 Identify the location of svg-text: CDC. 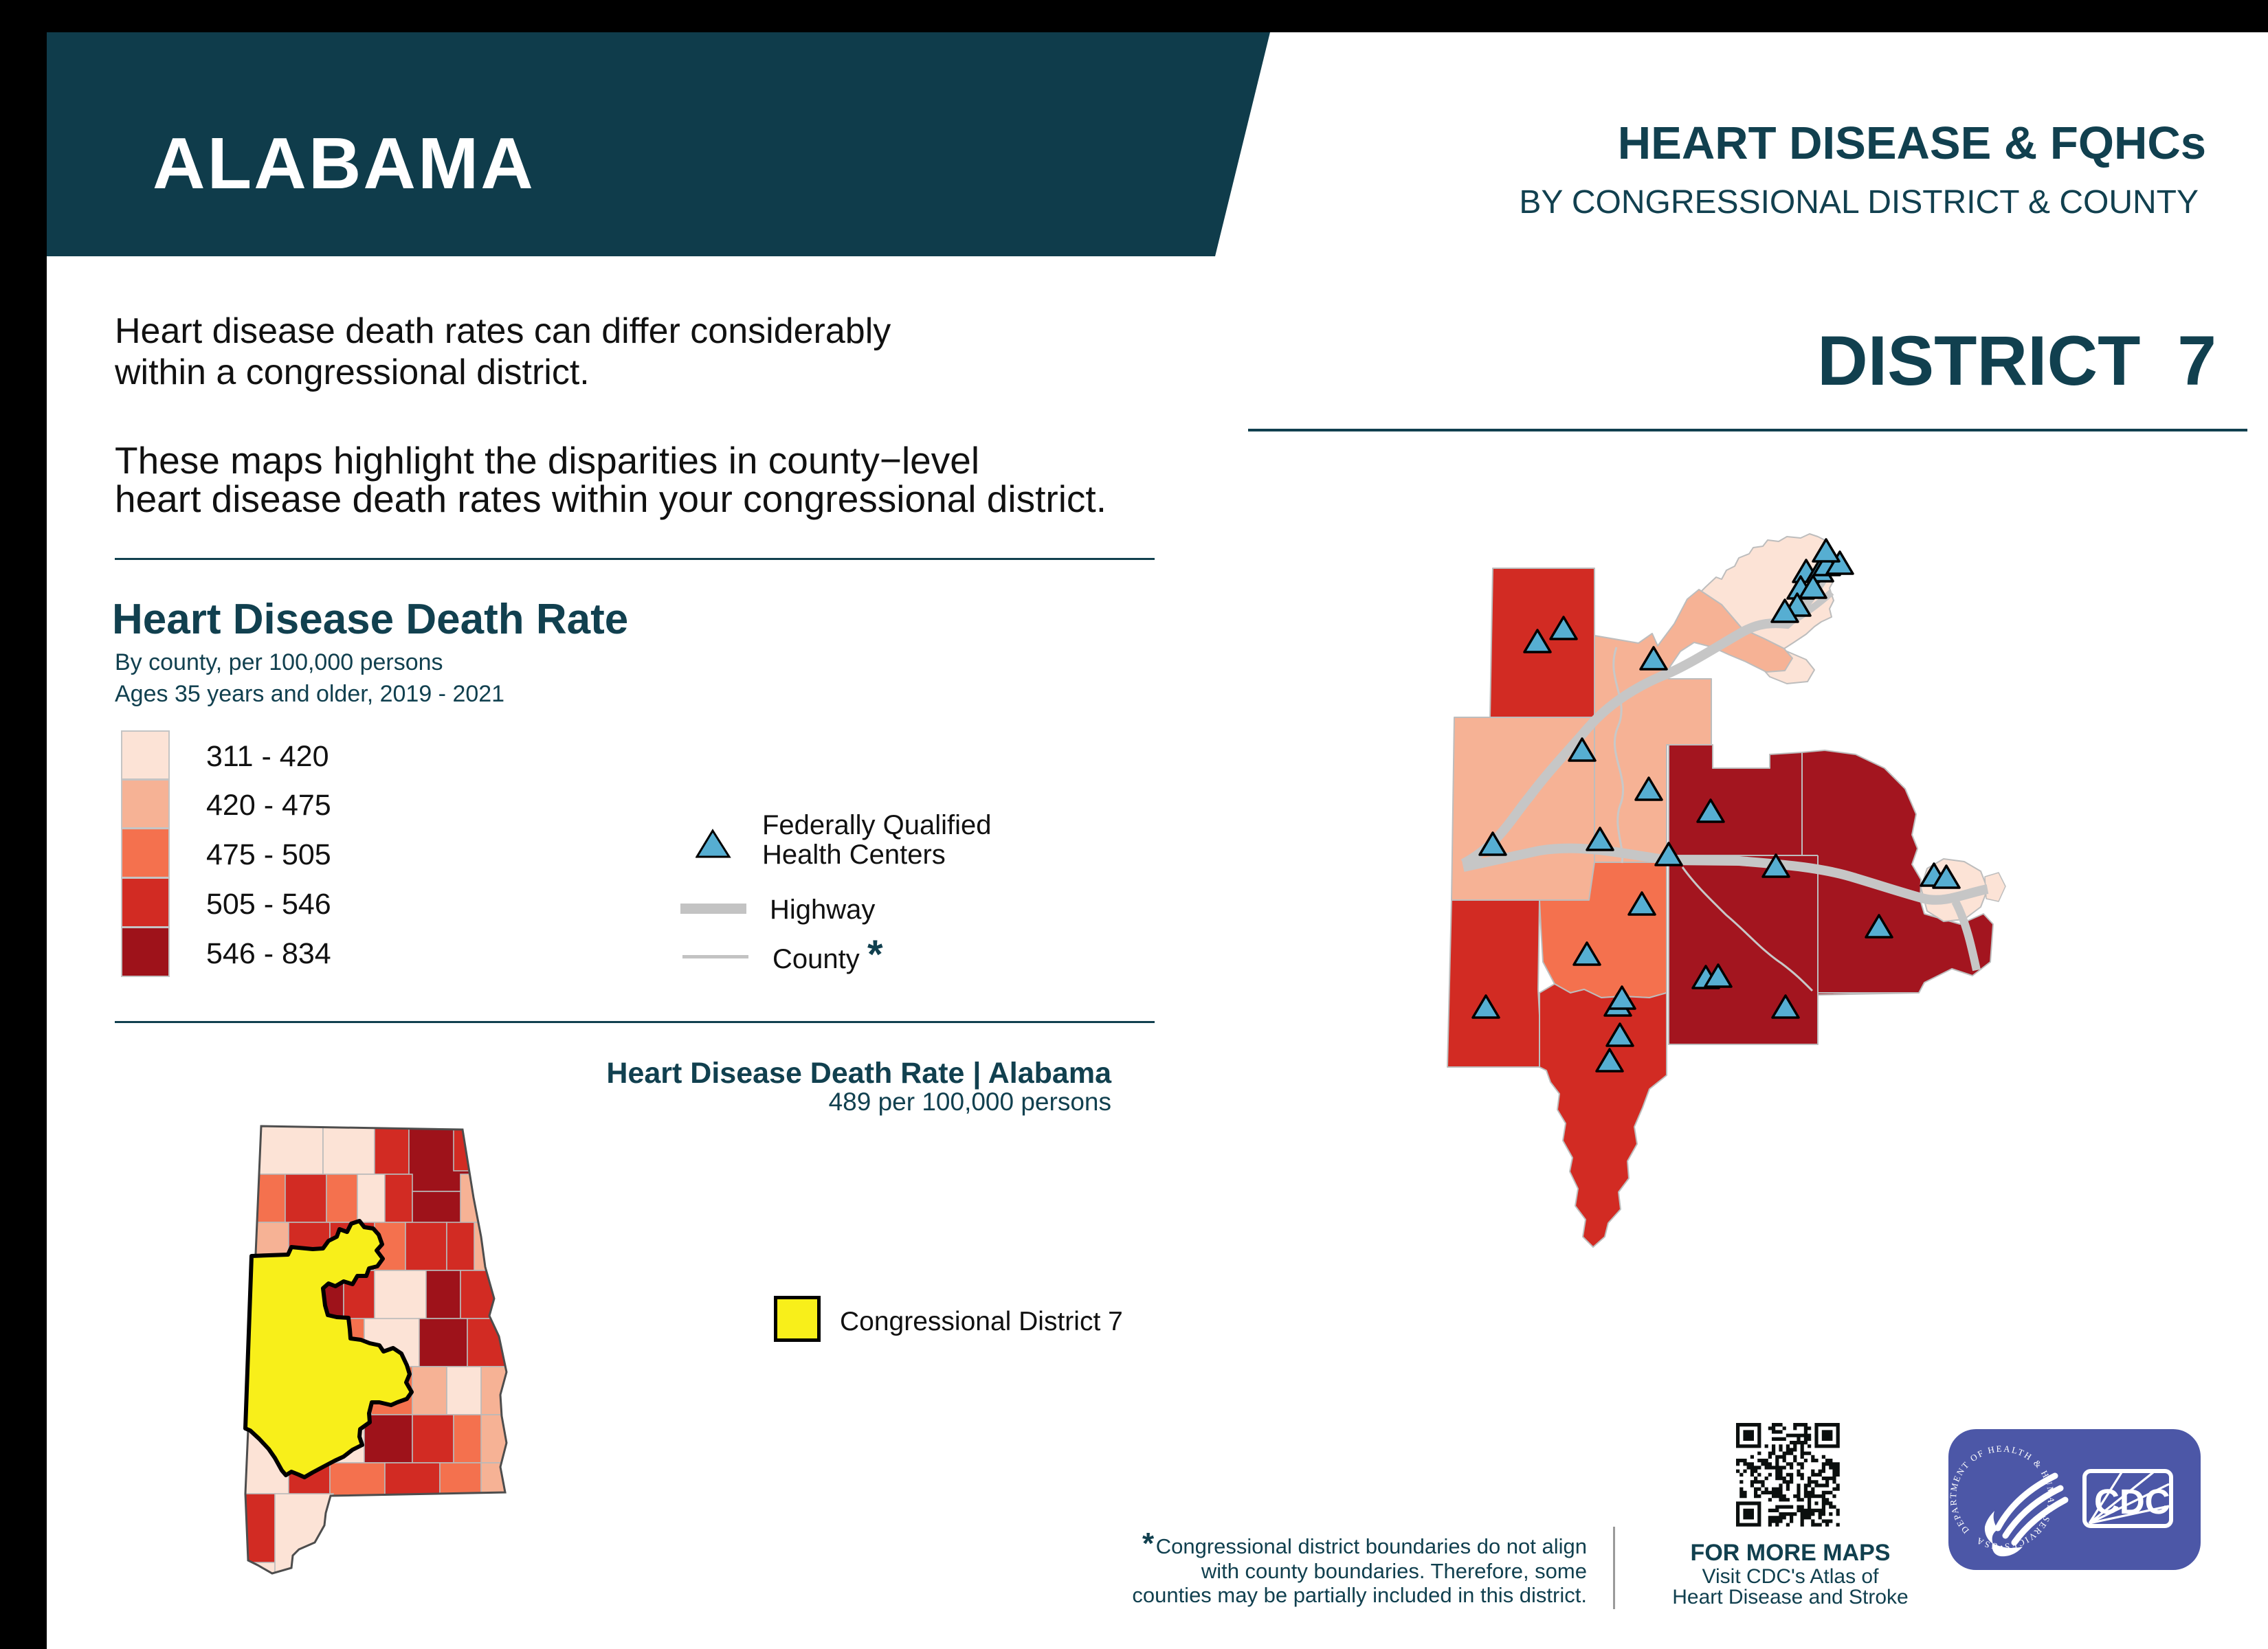
(2132, 1502).